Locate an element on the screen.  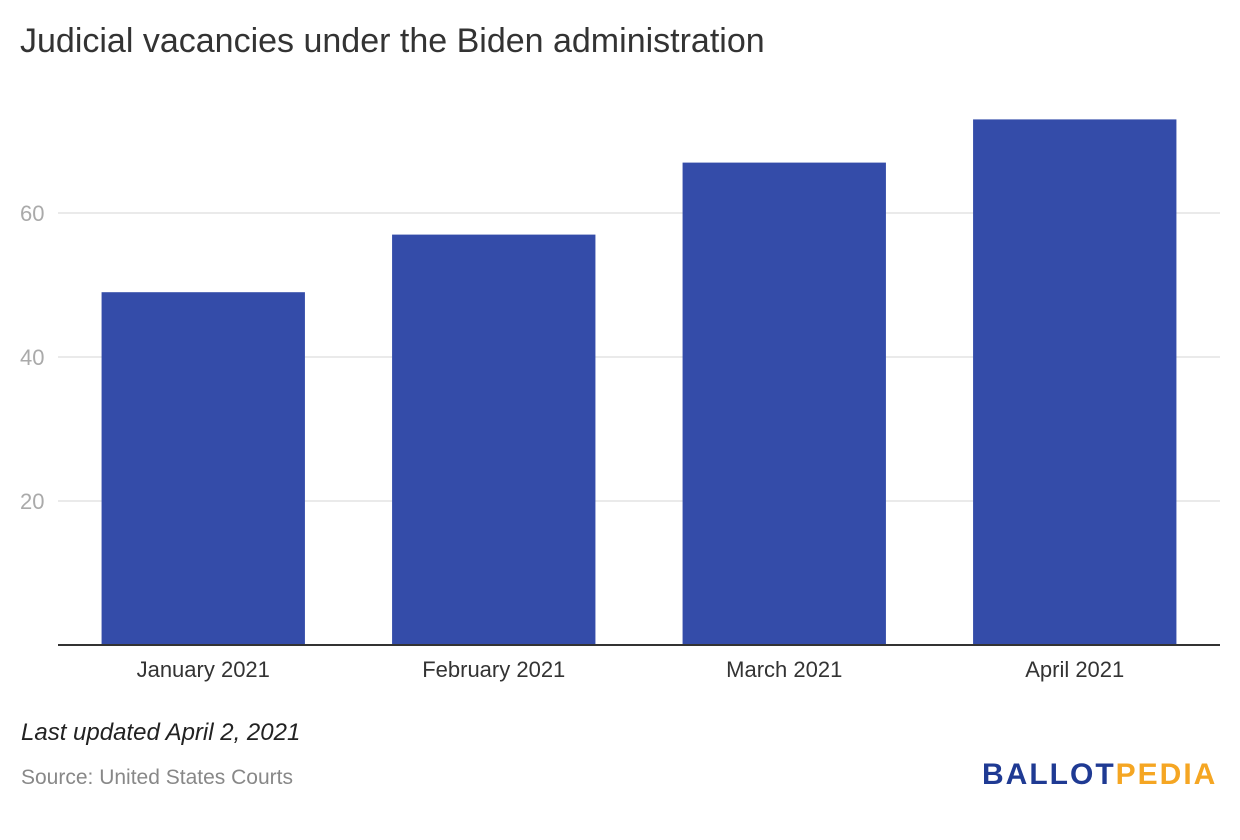
logo-part-ballot: BALLOT is located at coordinates (1049, 774).